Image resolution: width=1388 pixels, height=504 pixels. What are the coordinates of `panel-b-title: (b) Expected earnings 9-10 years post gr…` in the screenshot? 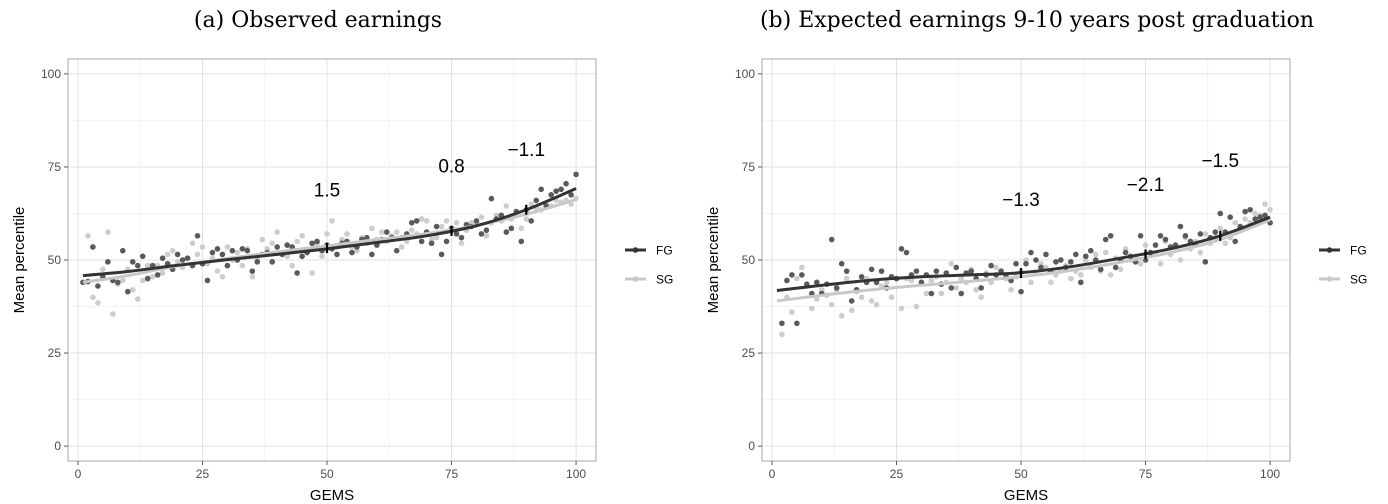 It's located at (1037, 20).